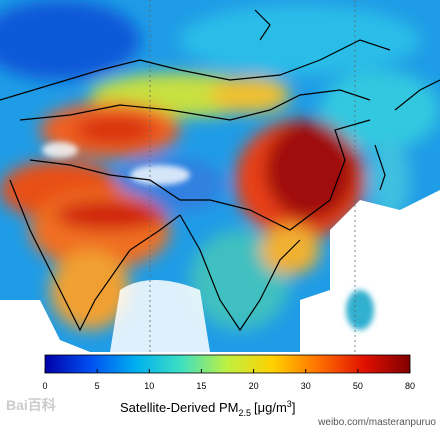 The image size is (440, 432). What do you see at coordinates (228, 380) in the screenshot?
I see `colorbar-ticks: 0 5 10 15 20 30 50 80` at bounding box center [228, 380].